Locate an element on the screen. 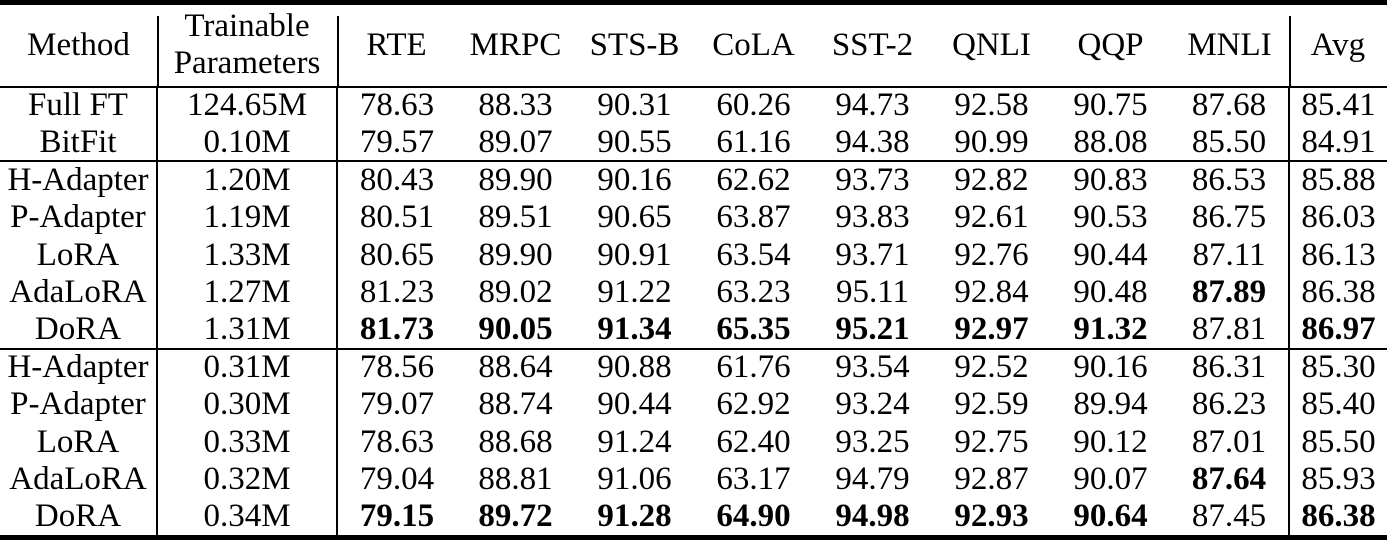 The width and height of the screenshot is (1387, 543). params-cell: 0.33M is located at coordinates (246, 442).